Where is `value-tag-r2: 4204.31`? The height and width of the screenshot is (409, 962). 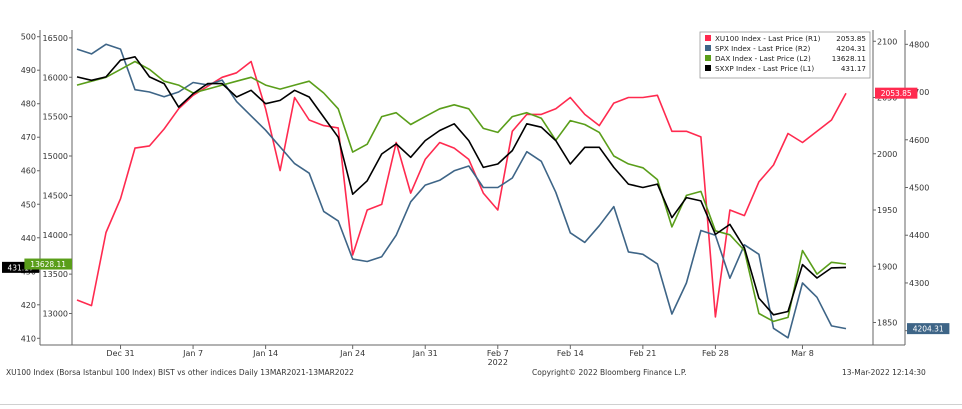 value-tag-r2: 4204.31 is located at coordinates (928, 329).